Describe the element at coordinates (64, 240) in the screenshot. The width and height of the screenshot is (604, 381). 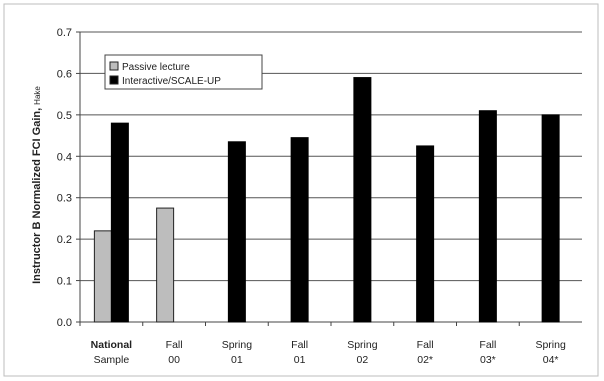
I see `y-tick-label: 0.2` at that location.